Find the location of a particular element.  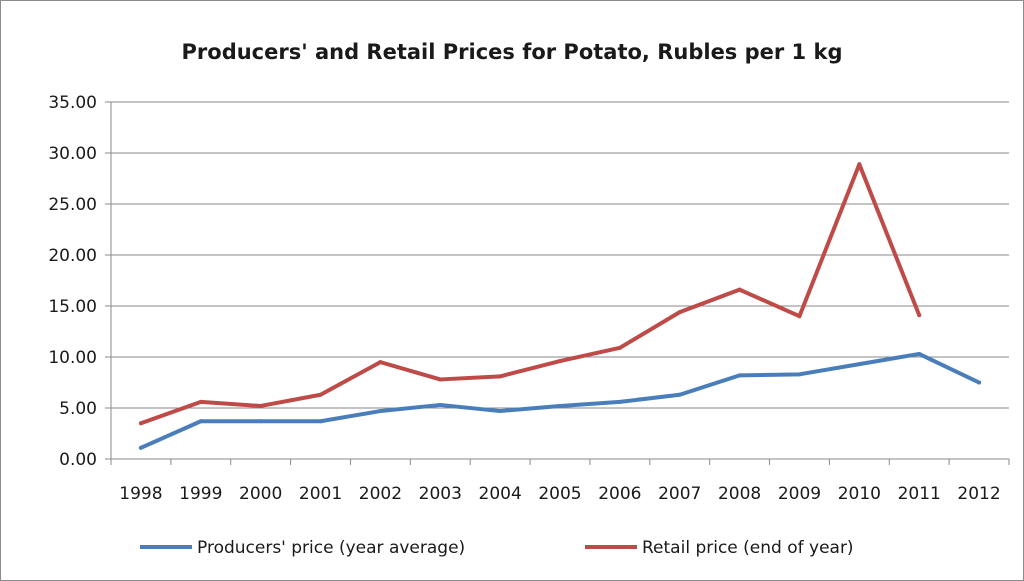

x-tick-label: 2009 is located at coordinates (799, 494).